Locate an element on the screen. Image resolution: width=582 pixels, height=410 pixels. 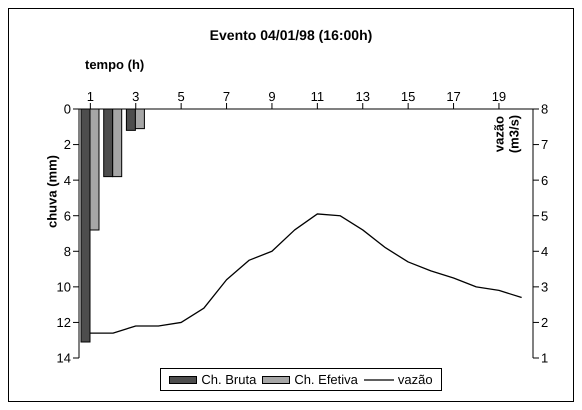
y-tick-label: 2 is located at coordinates (67, 144).